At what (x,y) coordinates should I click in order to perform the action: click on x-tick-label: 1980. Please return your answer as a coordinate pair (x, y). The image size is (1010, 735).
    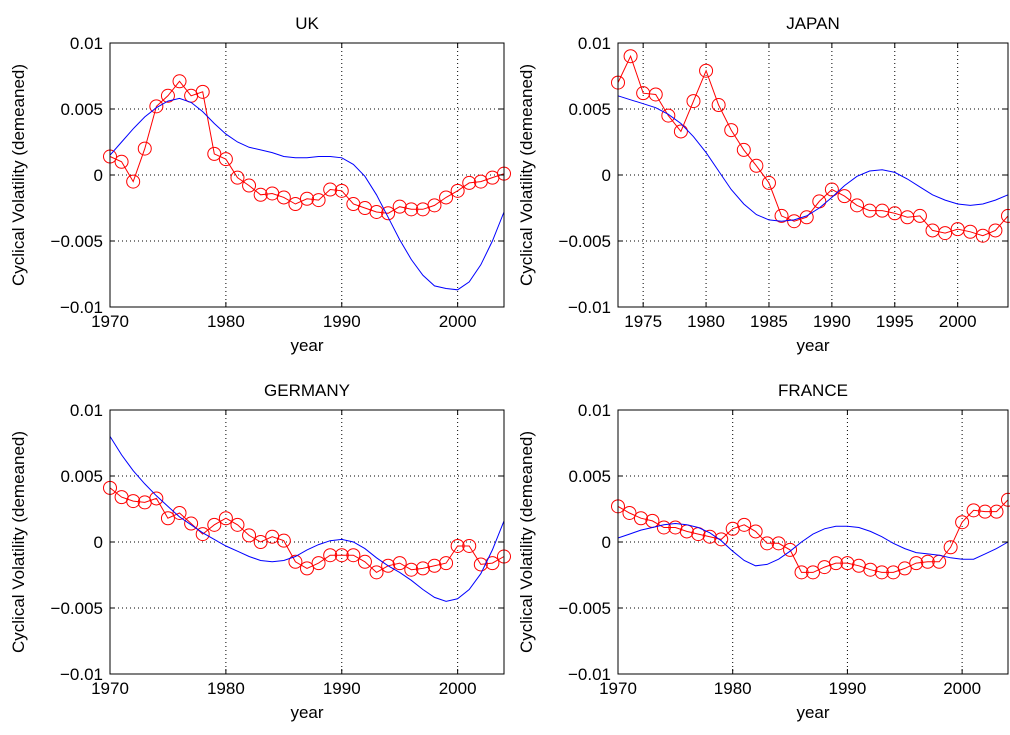
    Looking at the image, I should click on (226, 688).